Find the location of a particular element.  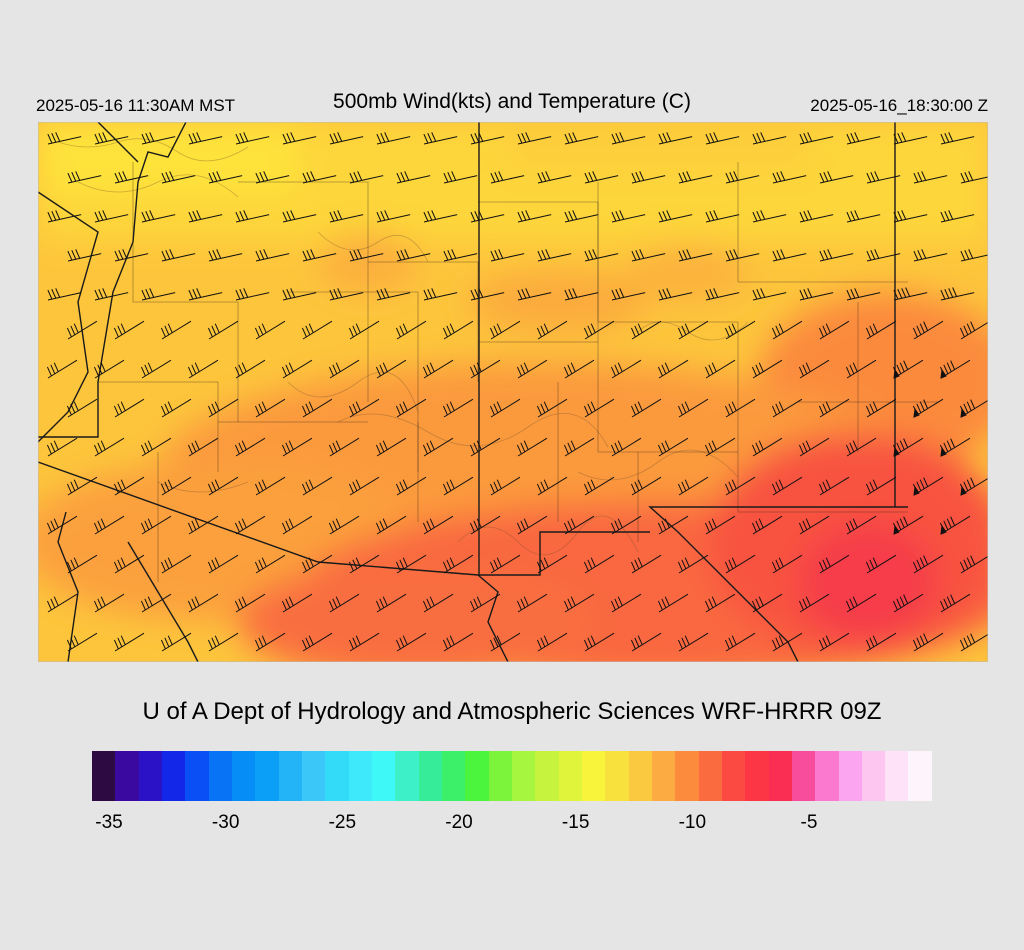

wind-barb-pennant is located at coordinates (896, 451).